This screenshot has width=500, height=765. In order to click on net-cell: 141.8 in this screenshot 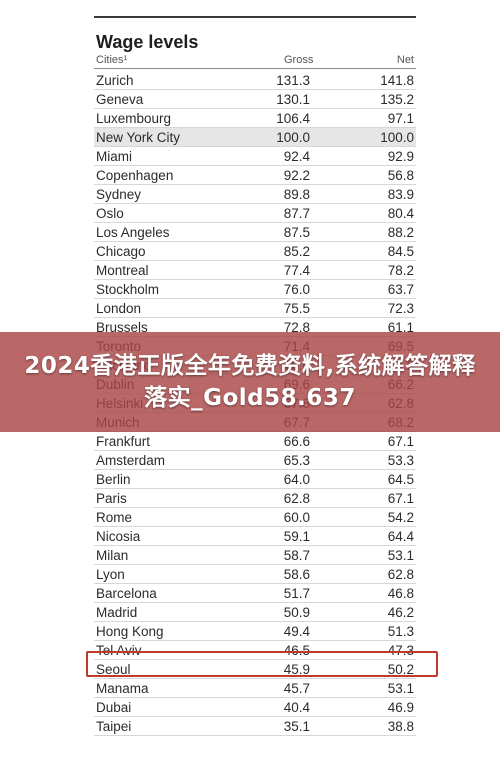, I will do `click(397, 80)`.